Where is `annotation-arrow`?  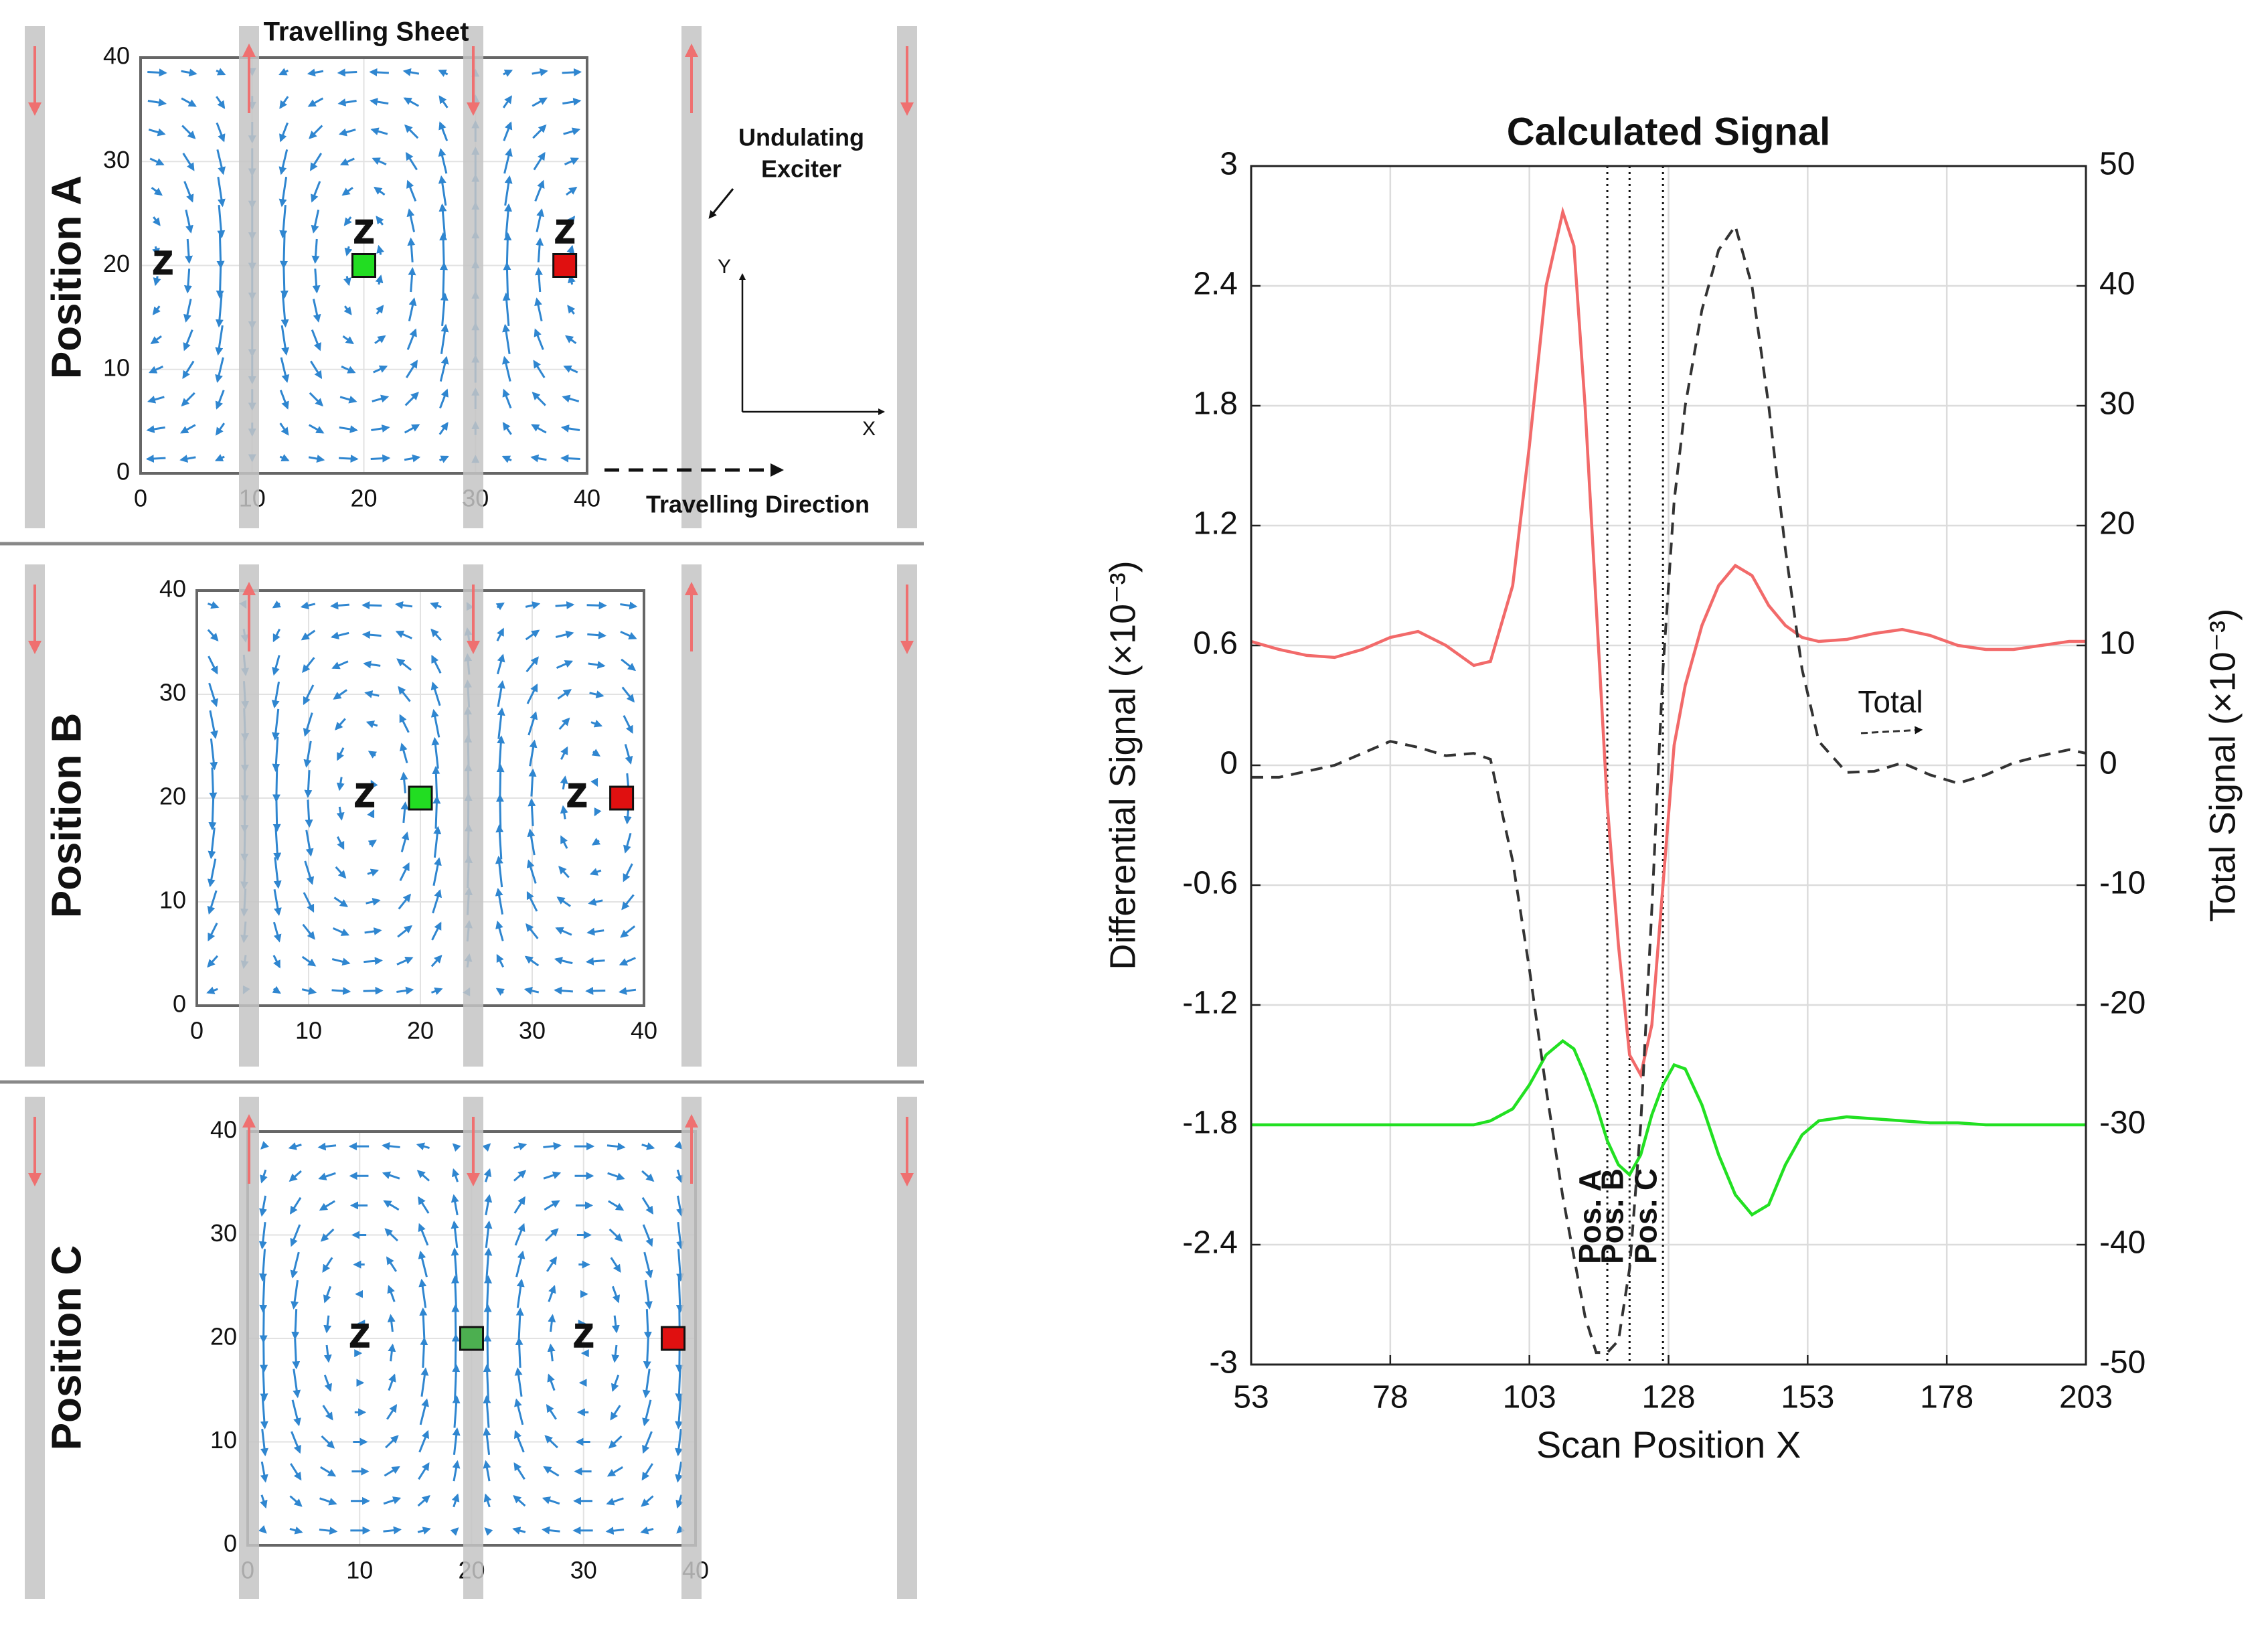
annotation-arrow is located at coordinates (721, 203).